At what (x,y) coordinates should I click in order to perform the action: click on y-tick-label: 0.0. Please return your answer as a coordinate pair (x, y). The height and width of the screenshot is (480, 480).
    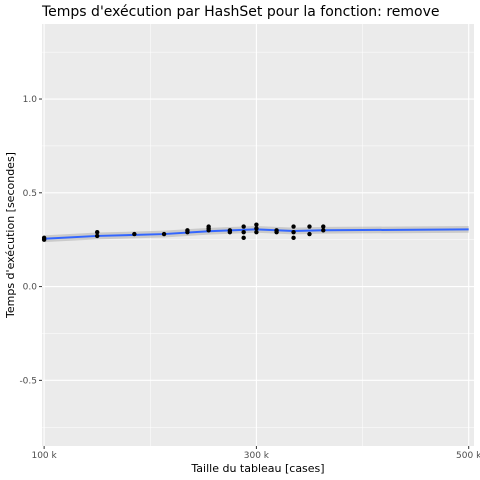
    Looking at the image, I should click on (30, 288).